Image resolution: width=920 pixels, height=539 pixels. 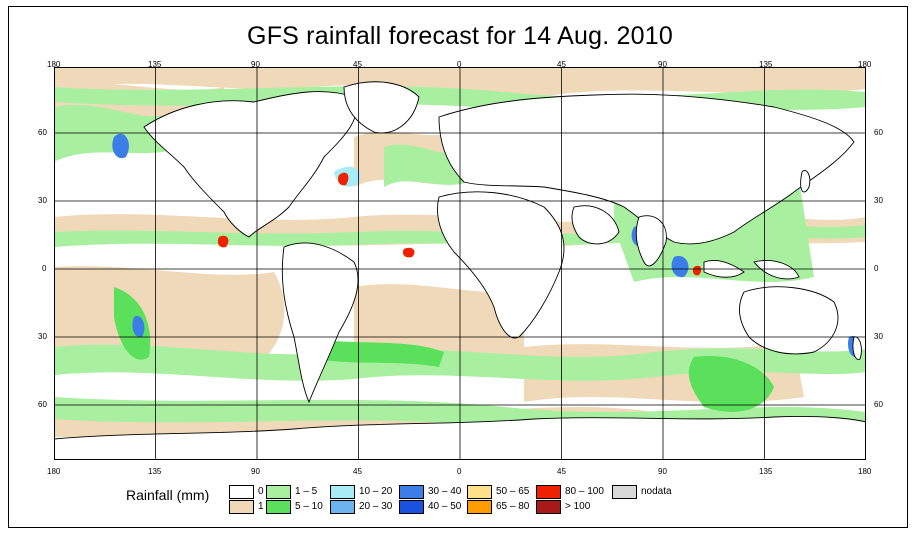 I want to click on lat-tick-right-1: 60, so click(x=878, y=132).